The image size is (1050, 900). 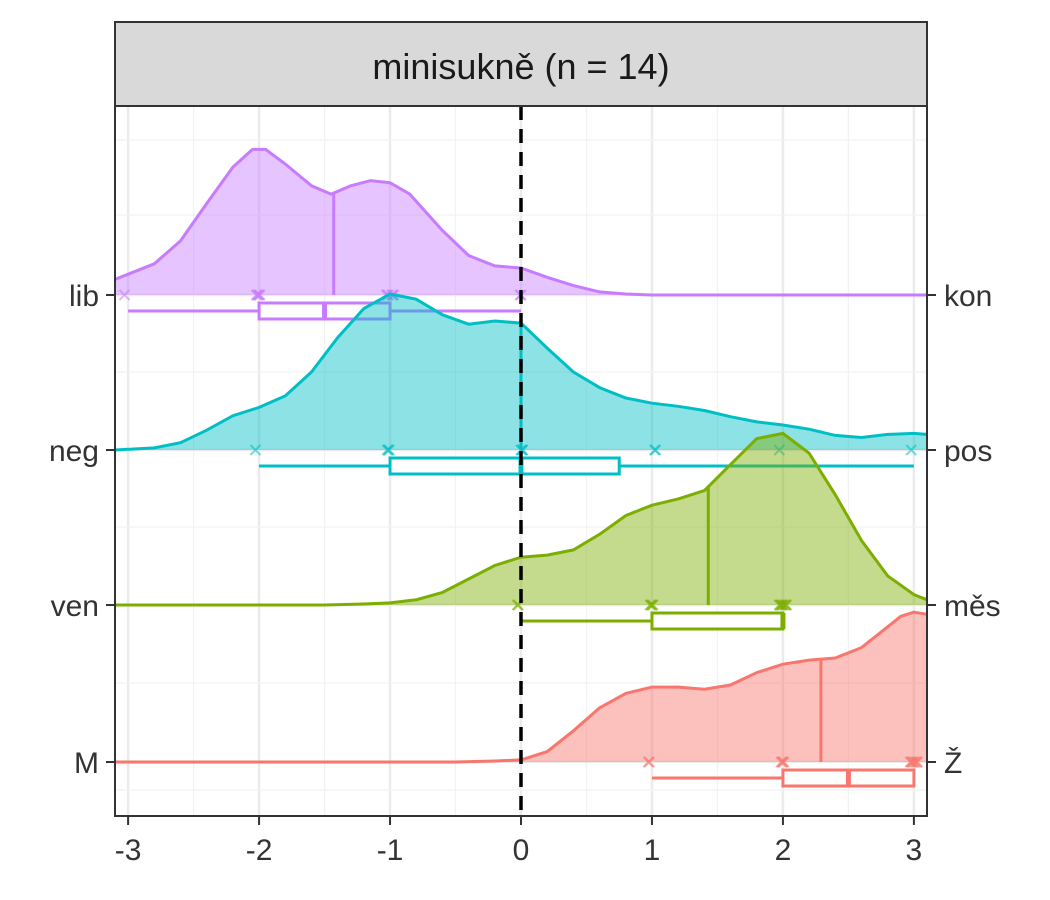 I want to click on y-label-right: Ž, so click(x=953, y=763).